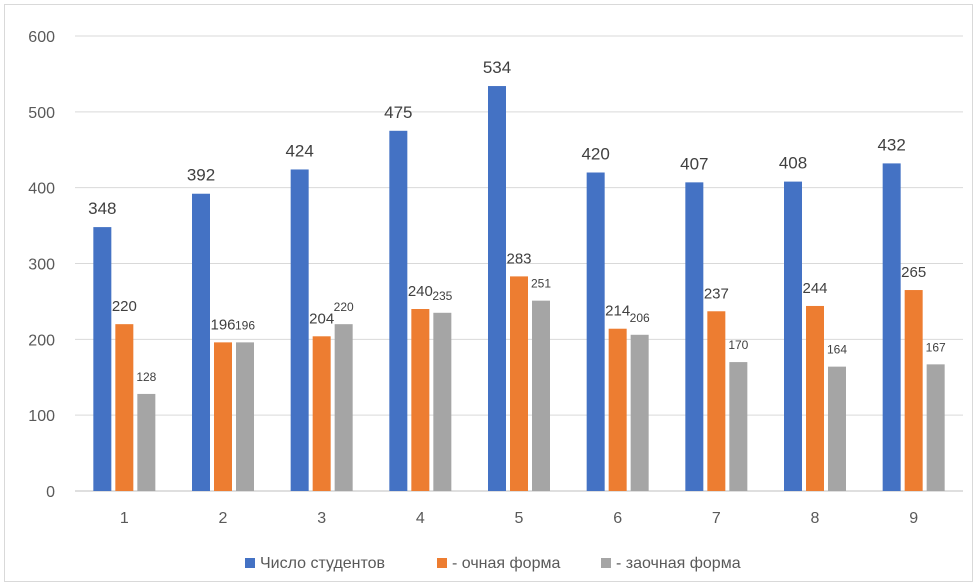 Image resolution: width=979 pixels, height=588 pixels. I want to click on x-tick-label: 6, so click(617, 518).